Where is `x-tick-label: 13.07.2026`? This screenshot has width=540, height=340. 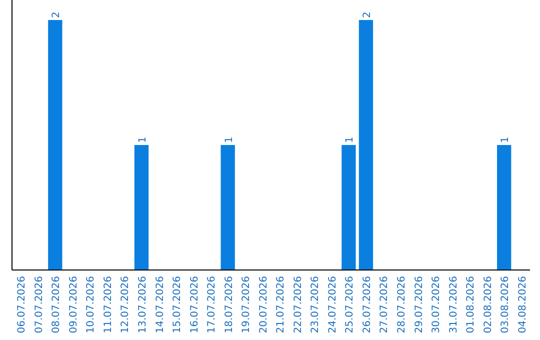 x-tick-label: 13.07.2026 is located at coordinates (143, 305).